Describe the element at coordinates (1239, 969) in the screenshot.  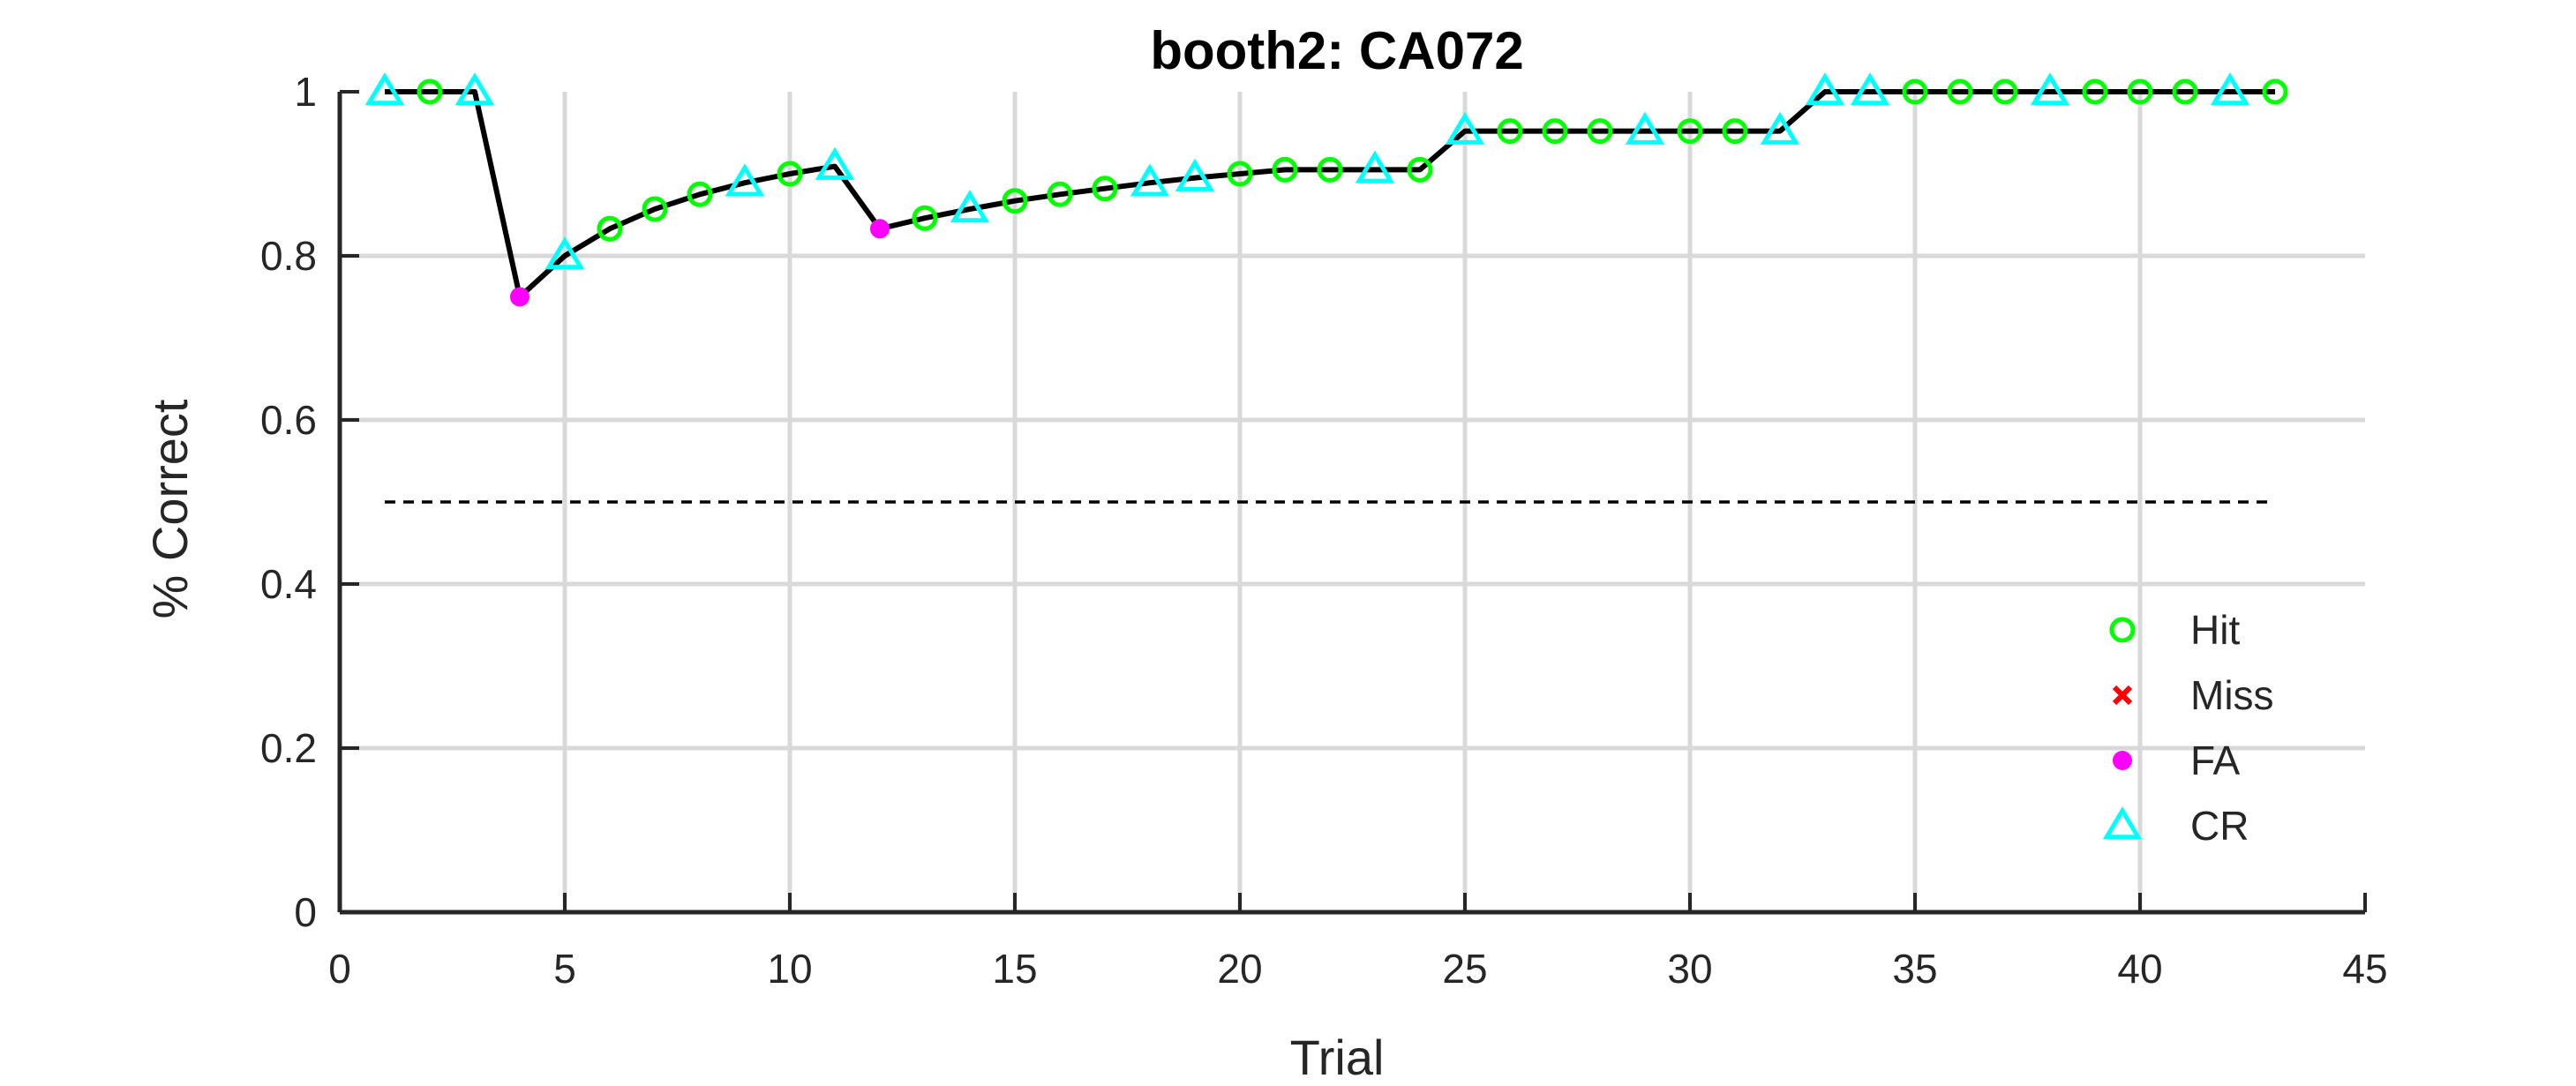
I see `x-tick-label: 20` at that location.